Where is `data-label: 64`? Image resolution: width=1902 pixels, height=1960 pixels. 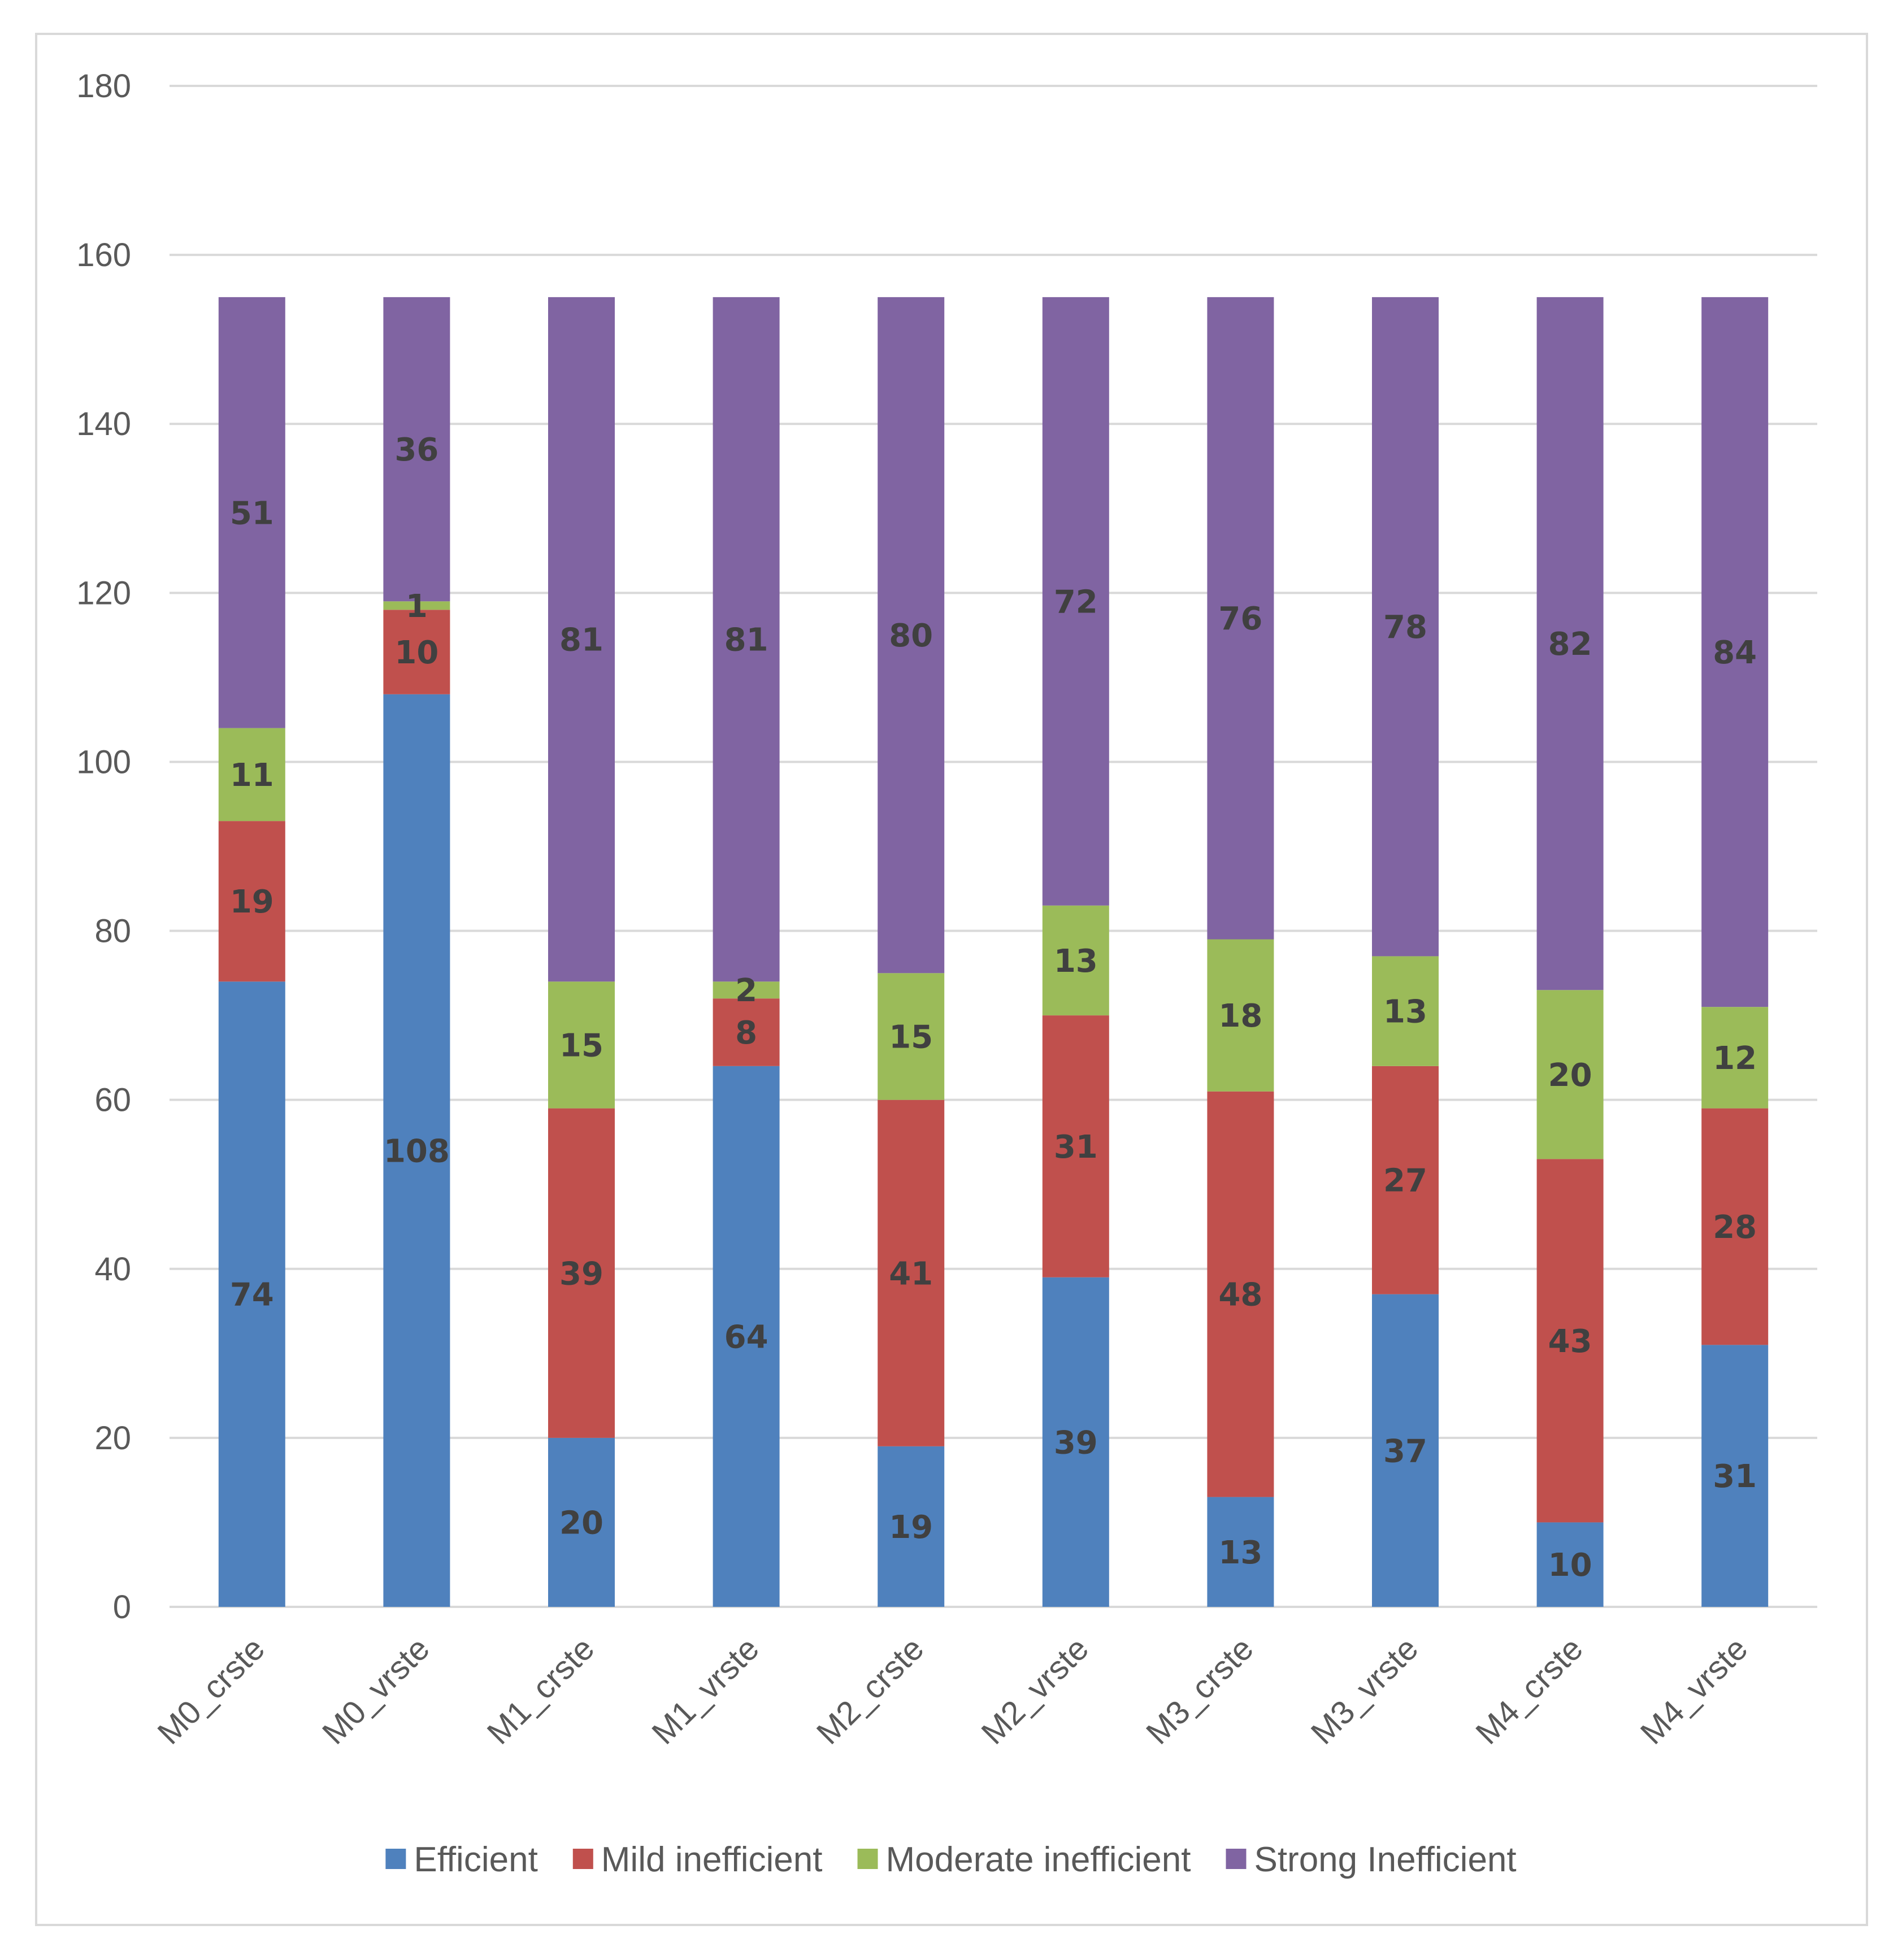
data-label: 64 is located at coordinates (746, 1337).